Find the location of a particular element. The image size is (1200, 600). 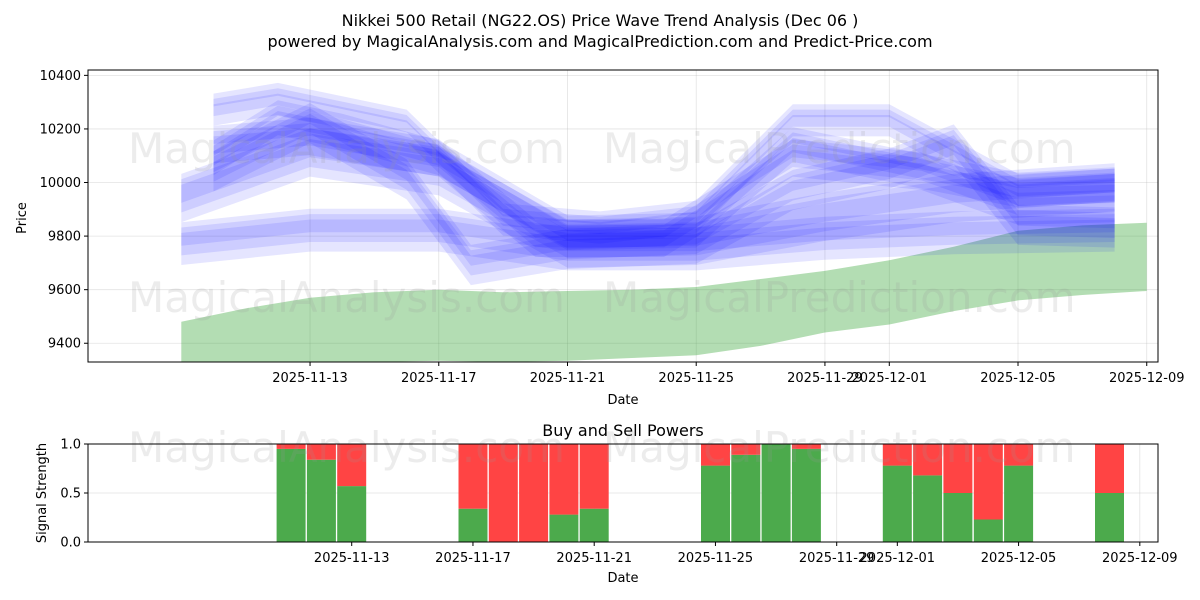

signal-y-axis-label: Signal Strength is located at coordinates (42, 493).